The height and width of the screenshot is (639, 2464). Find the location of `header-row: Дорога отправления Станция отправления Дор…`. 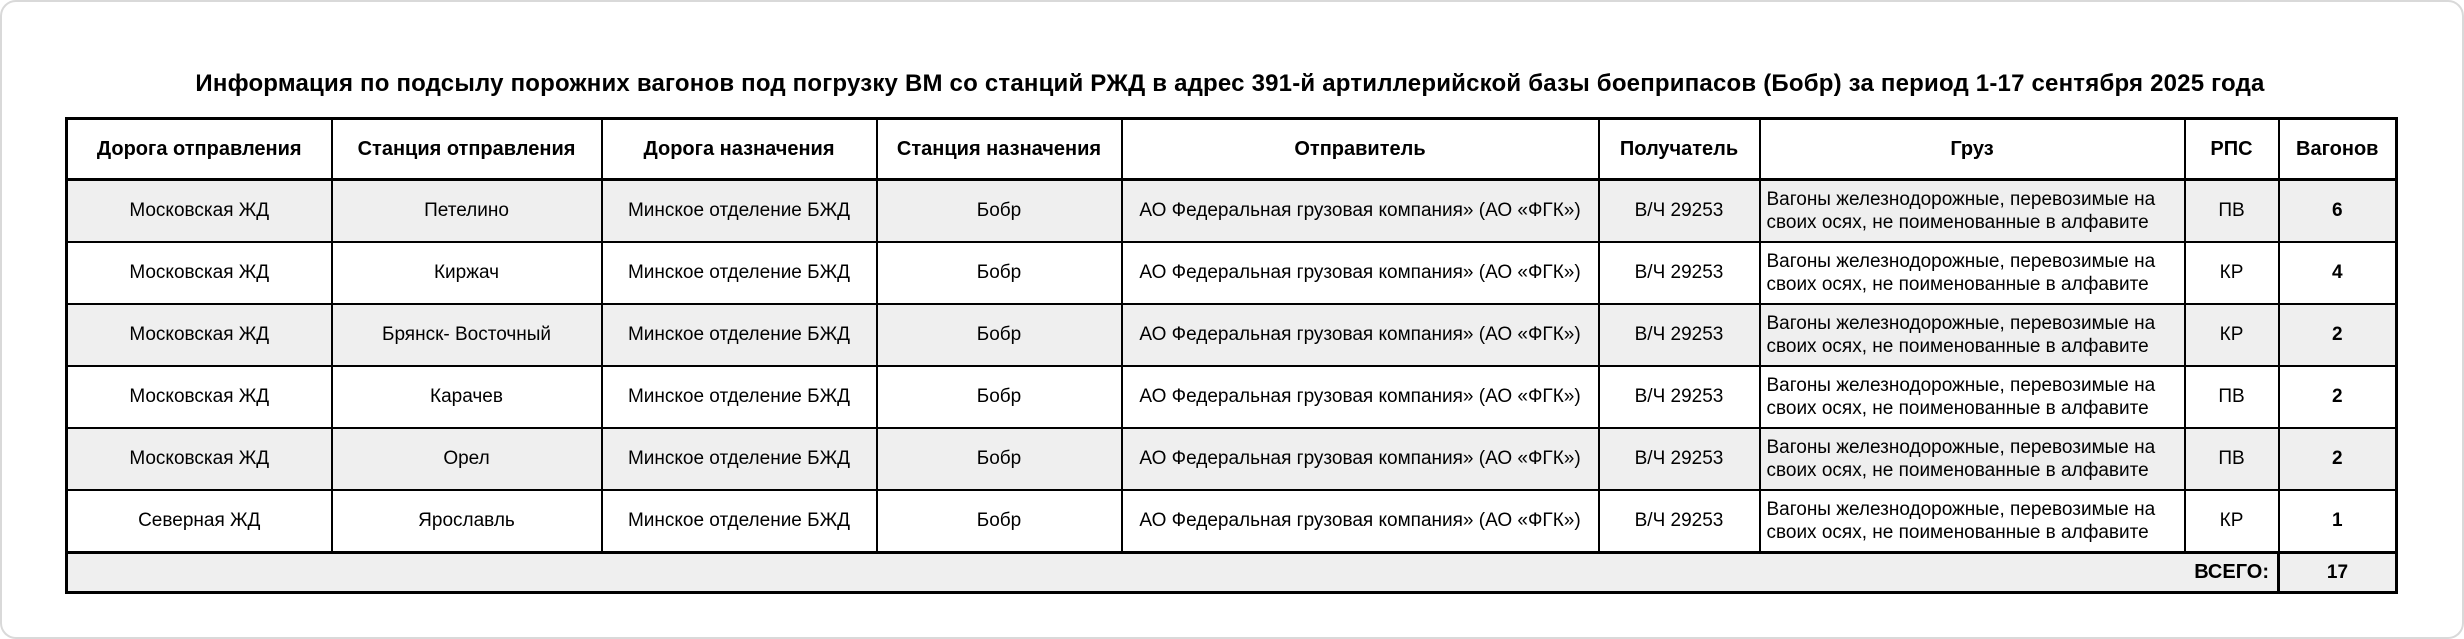

header-row: Дорога отправления Станция отправления Дор… is located at coordinates (1231, 149).